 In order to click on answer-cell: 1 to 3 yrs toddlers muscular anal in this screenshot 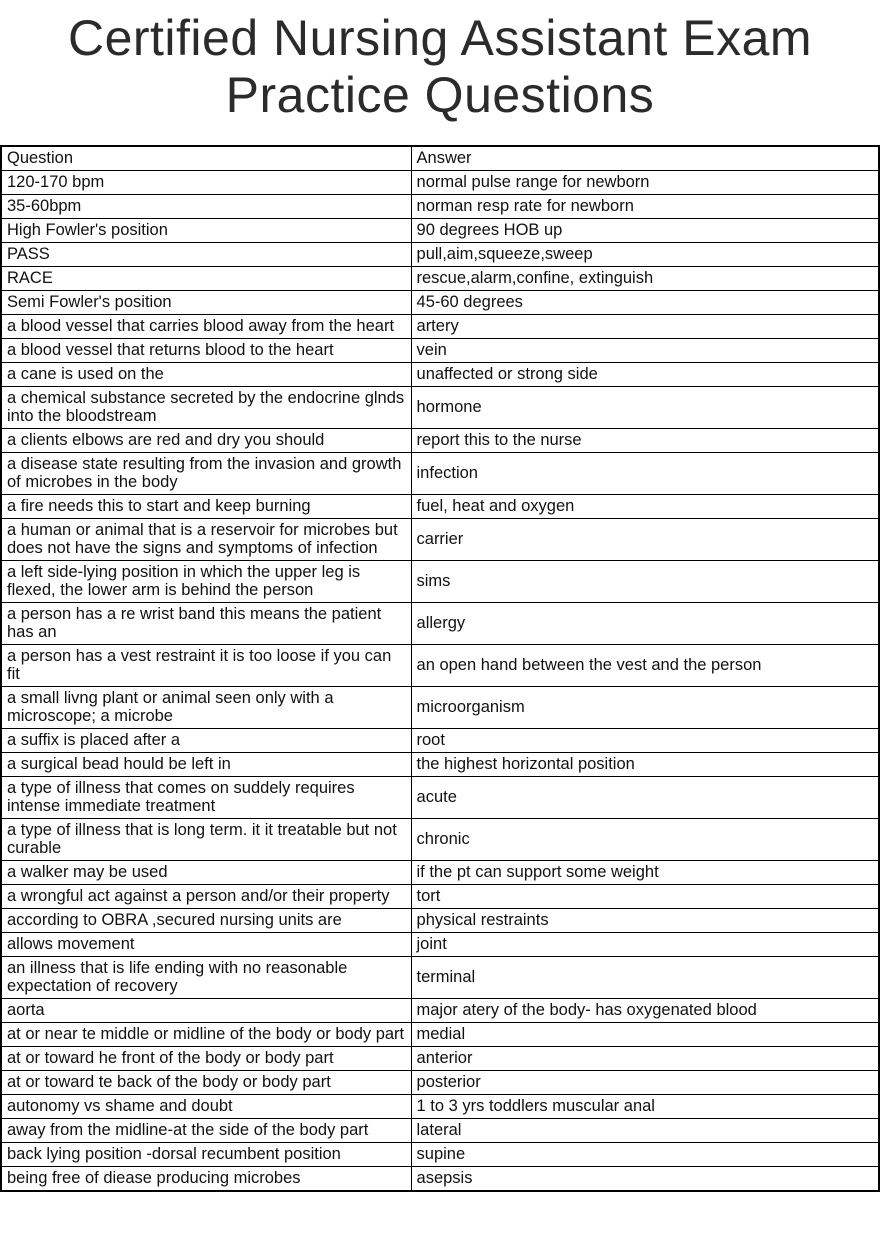, I will do `click(645, 1106)`.